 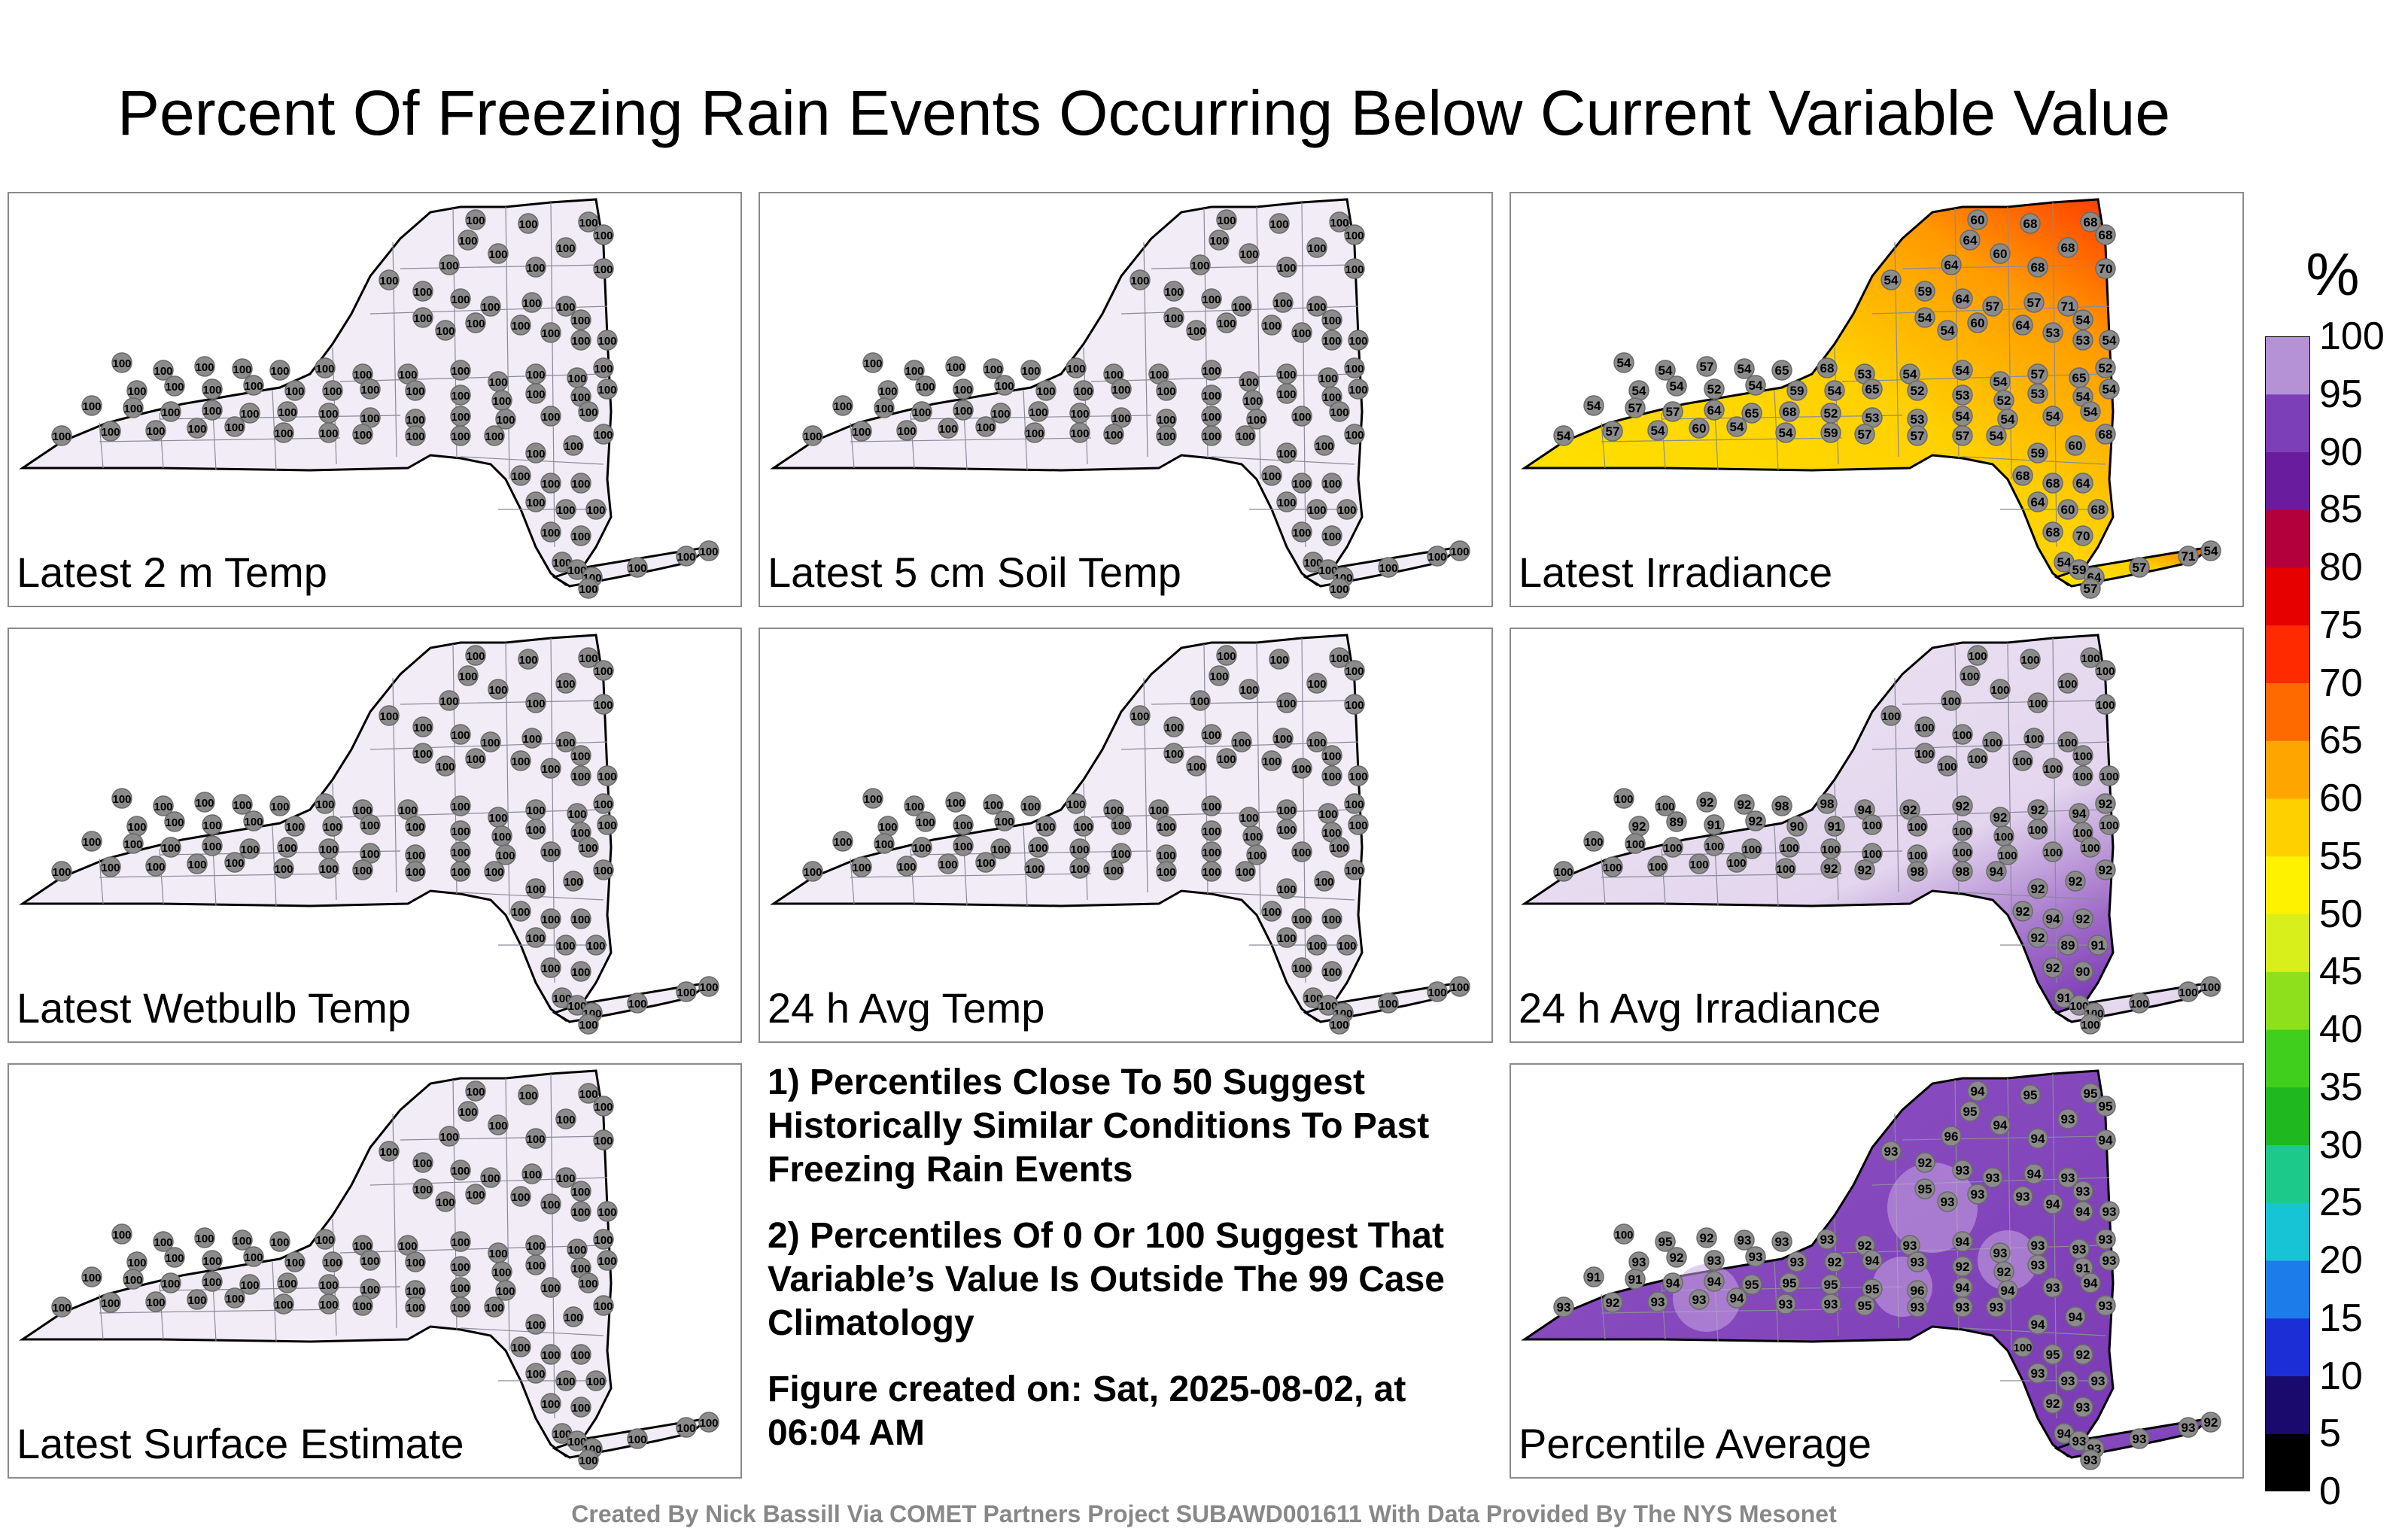 I want to click on county-line, so click(x=2004, y=702).